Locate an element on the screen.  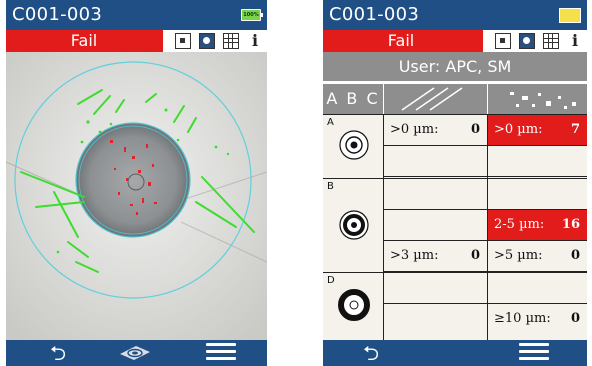
scratches-icon is located at coordinates (432, 99).